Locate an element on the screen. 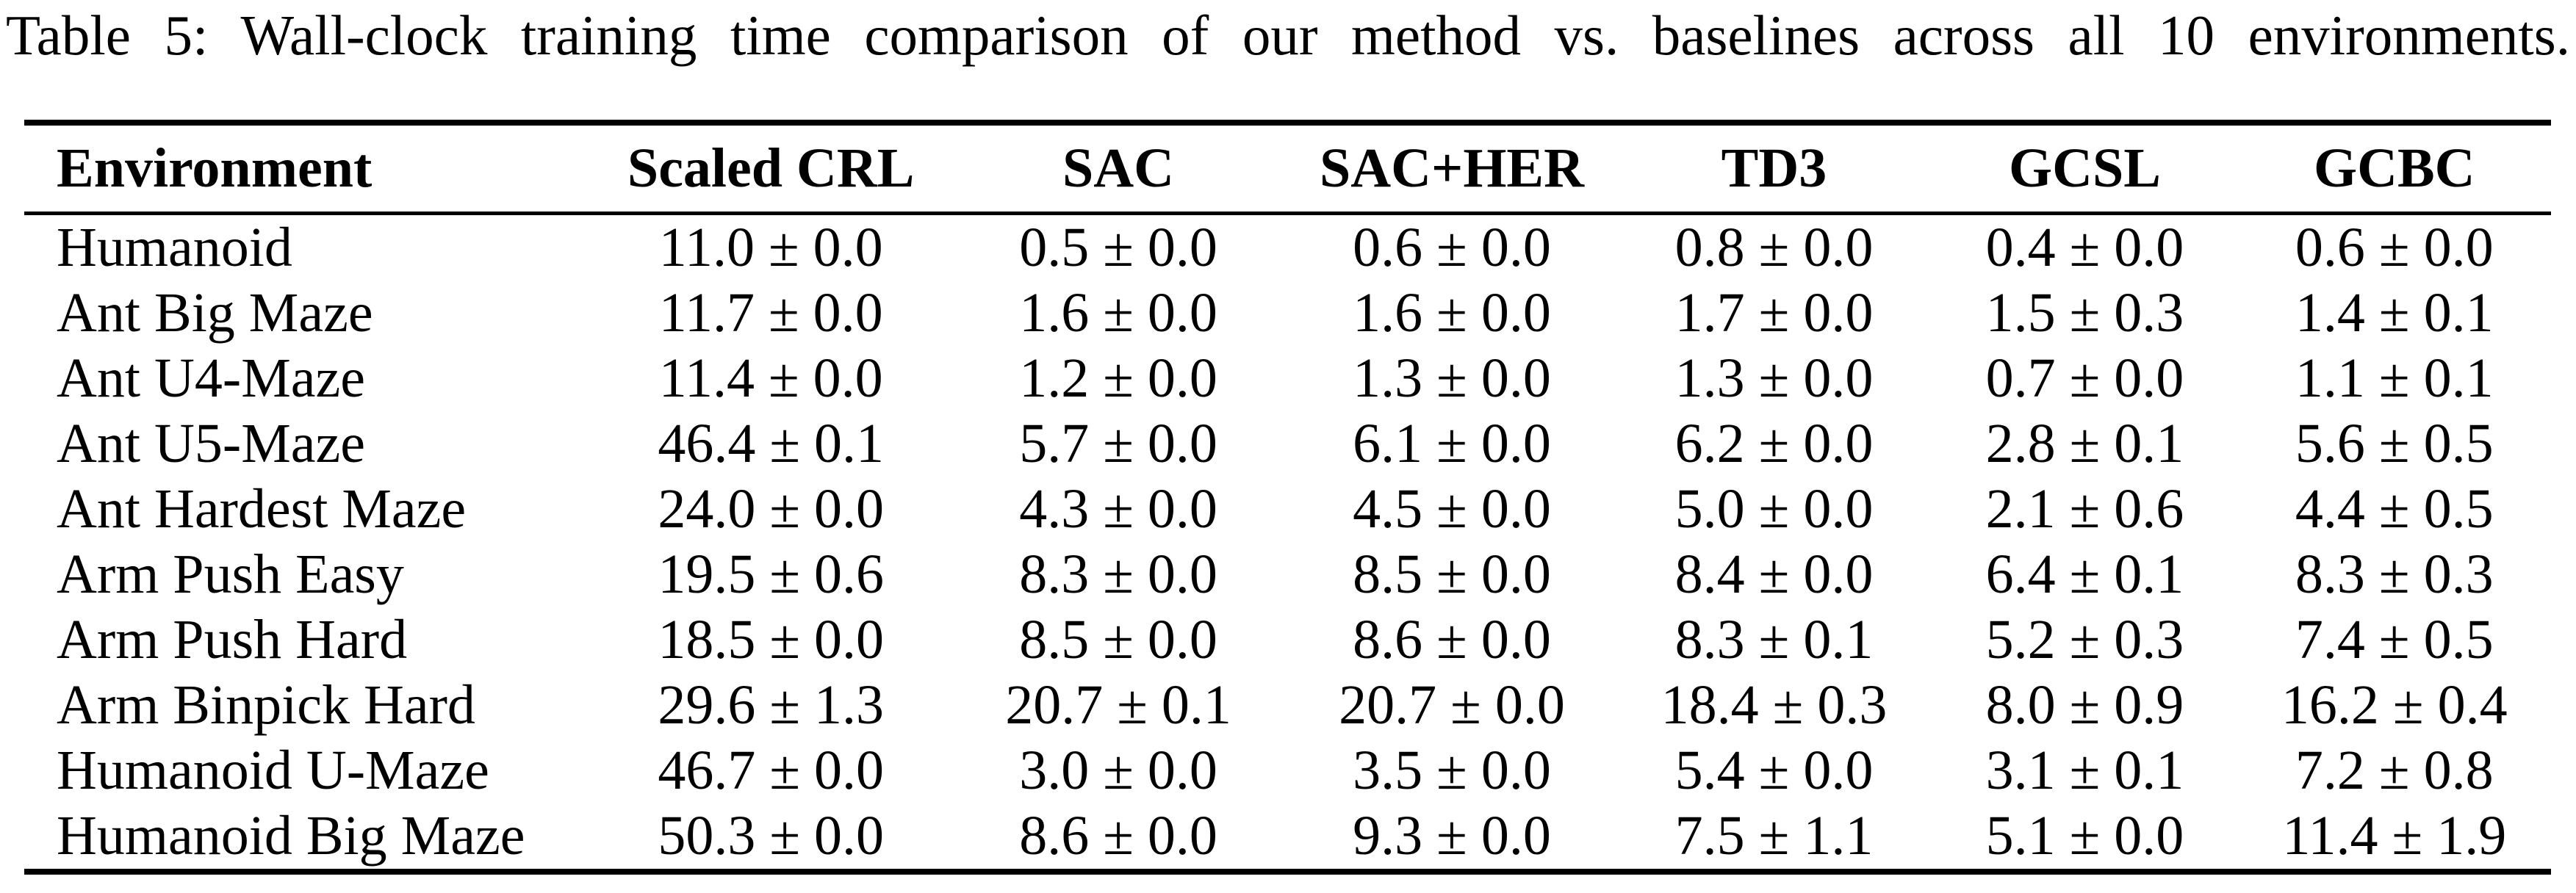  cell-value: 11.0 ± 0.0 is located at coordinates (770, 248).